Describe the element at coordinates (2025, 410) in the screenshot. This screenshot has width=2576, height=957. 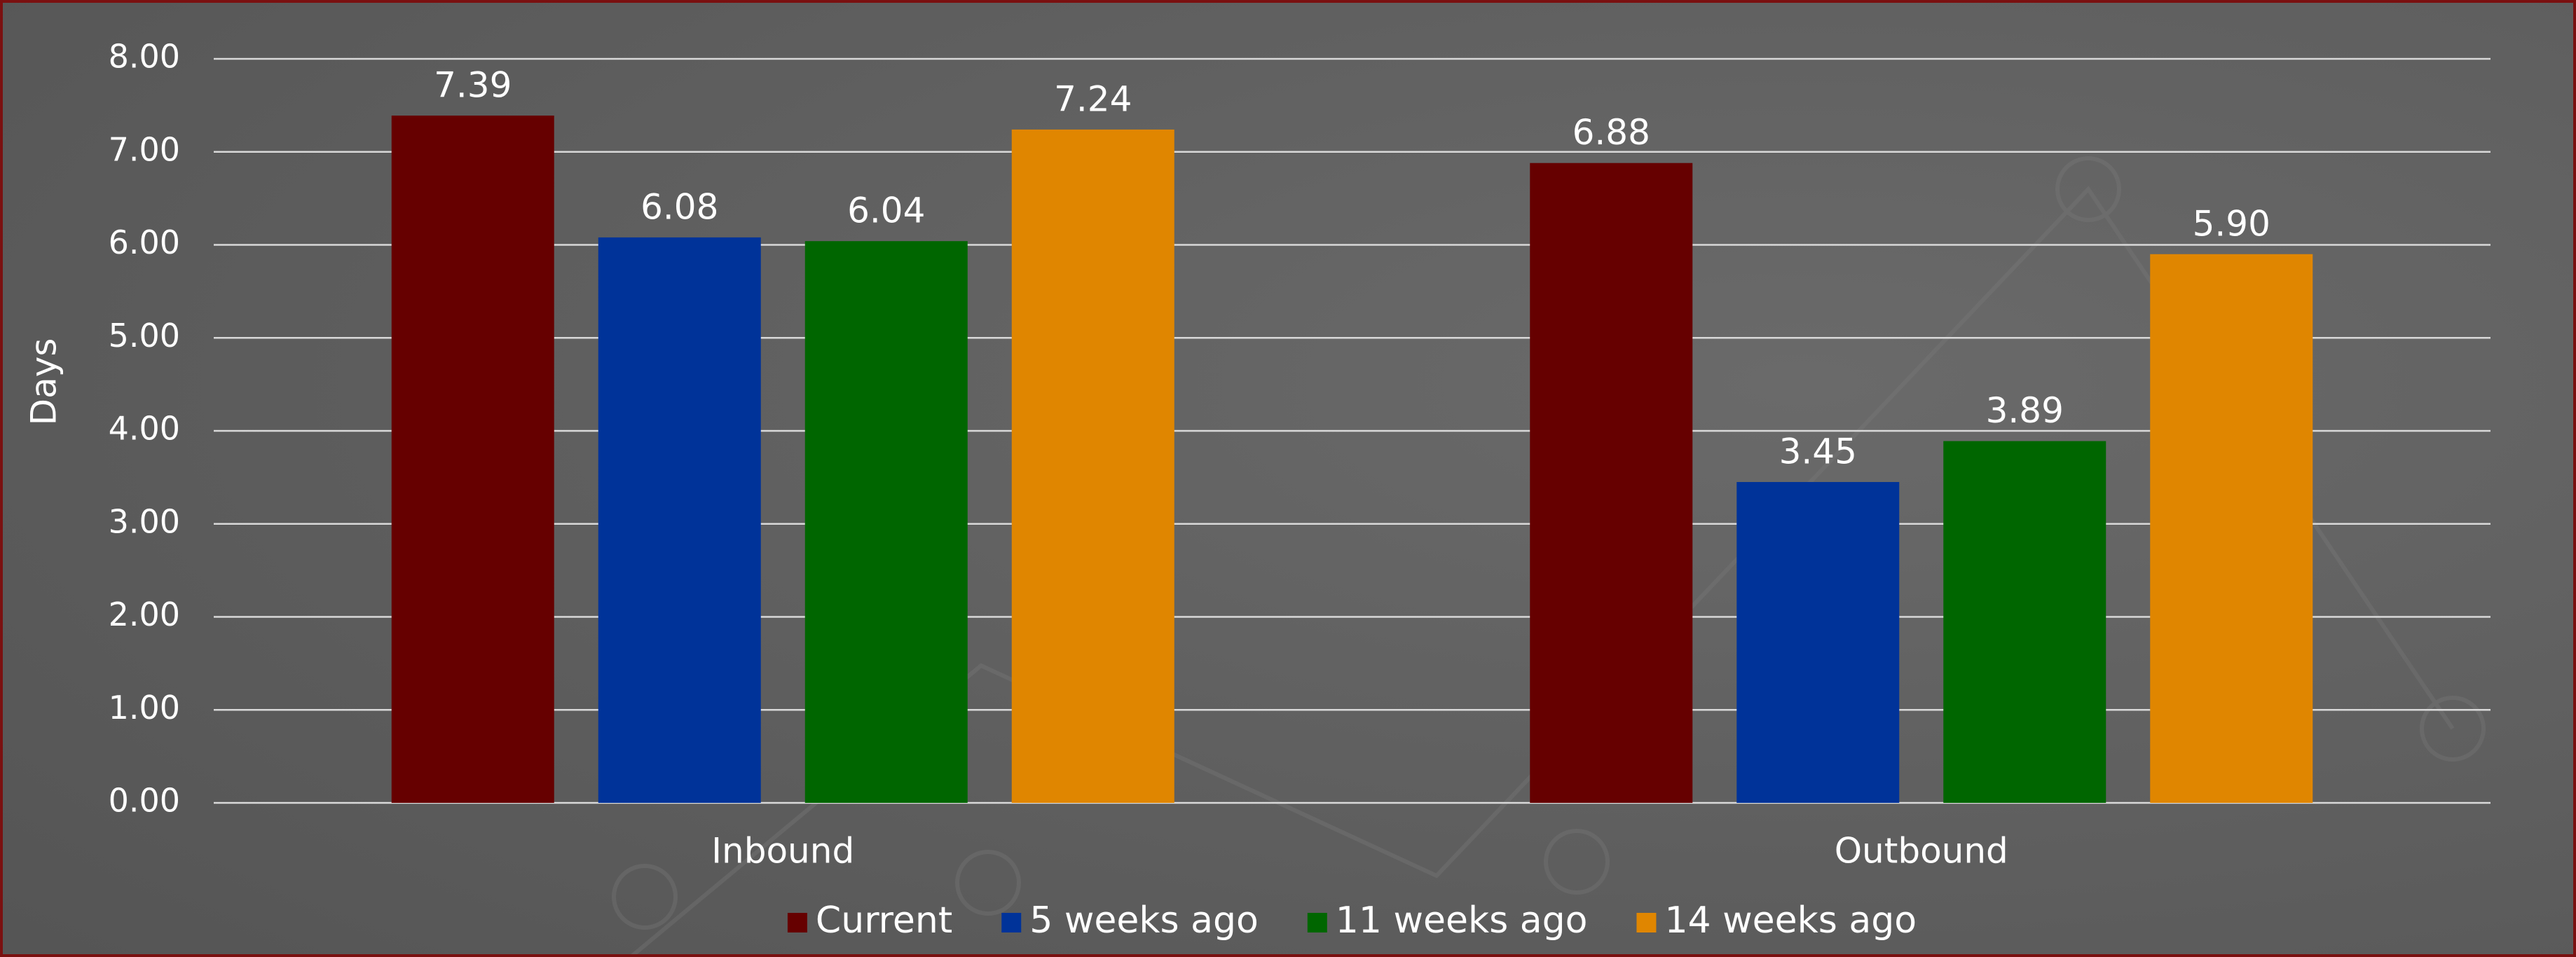
I see `data-label: 3.89` at that location.